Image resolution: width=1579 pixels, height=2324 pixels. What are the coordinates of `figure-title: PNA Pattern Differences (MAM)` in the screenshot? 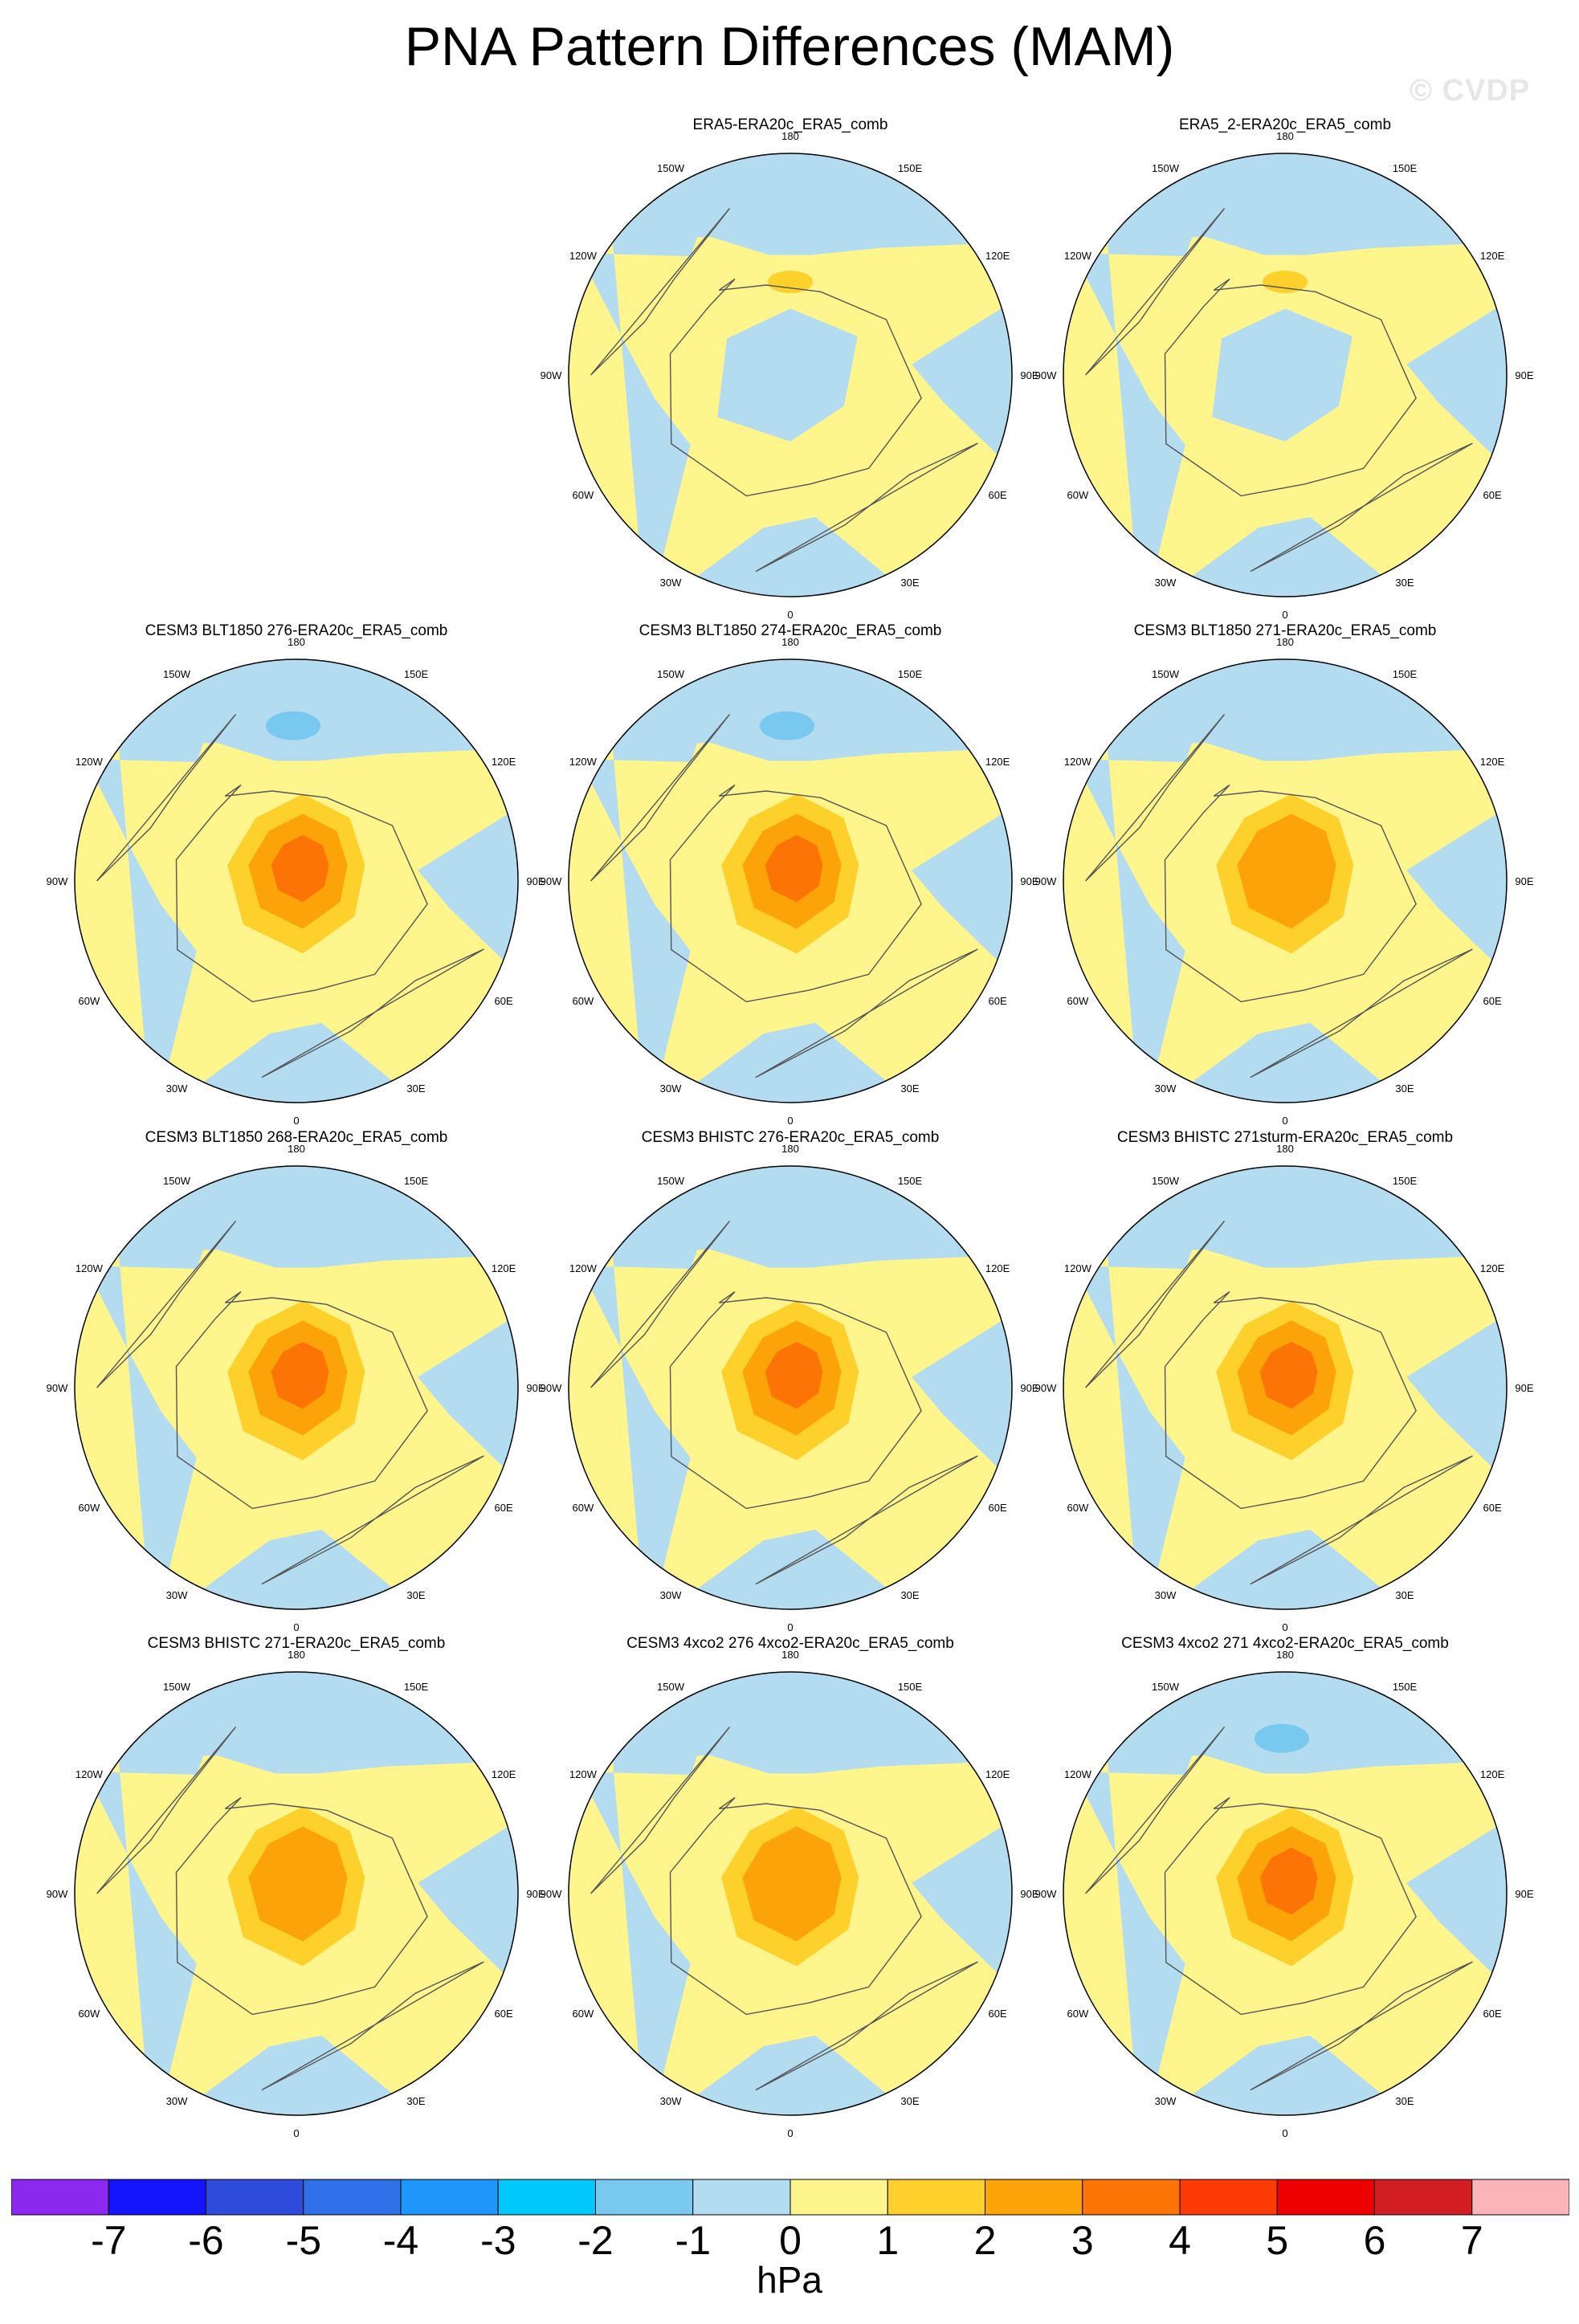 It's located at (789, 46).